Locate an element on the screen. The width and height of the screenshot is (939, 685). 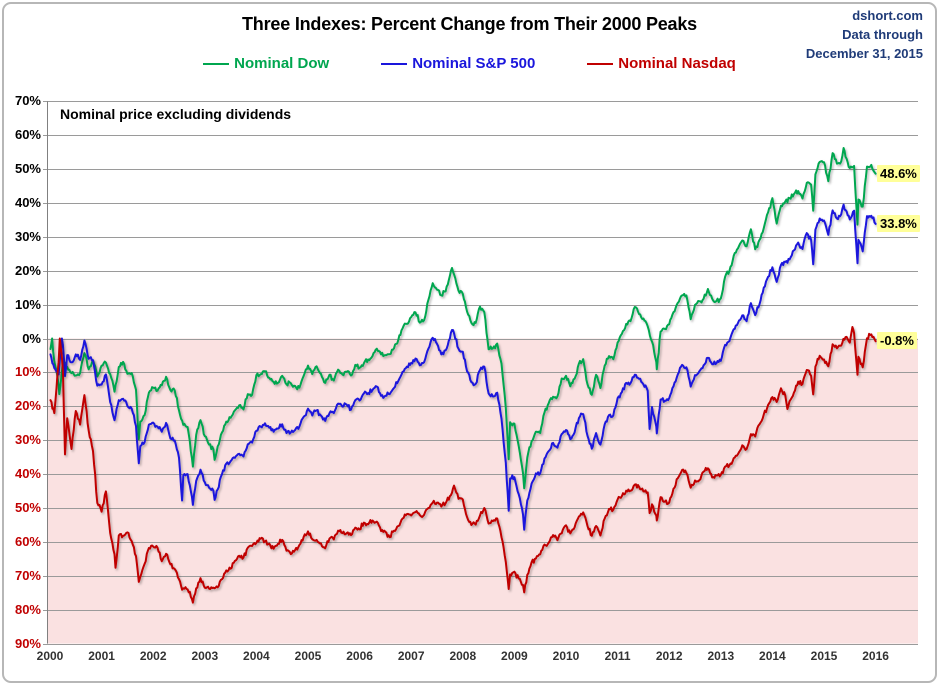
x-tick-label: 2011 is located at coordinates (617, 656).